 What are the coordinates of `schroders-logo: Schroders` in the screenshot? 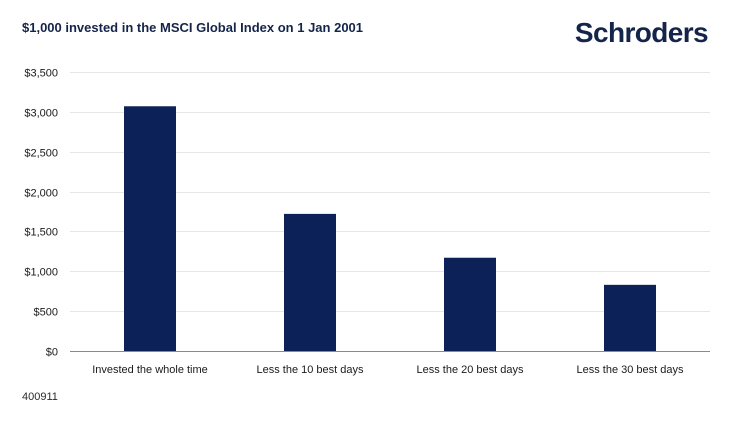 It's located at (641, 32).